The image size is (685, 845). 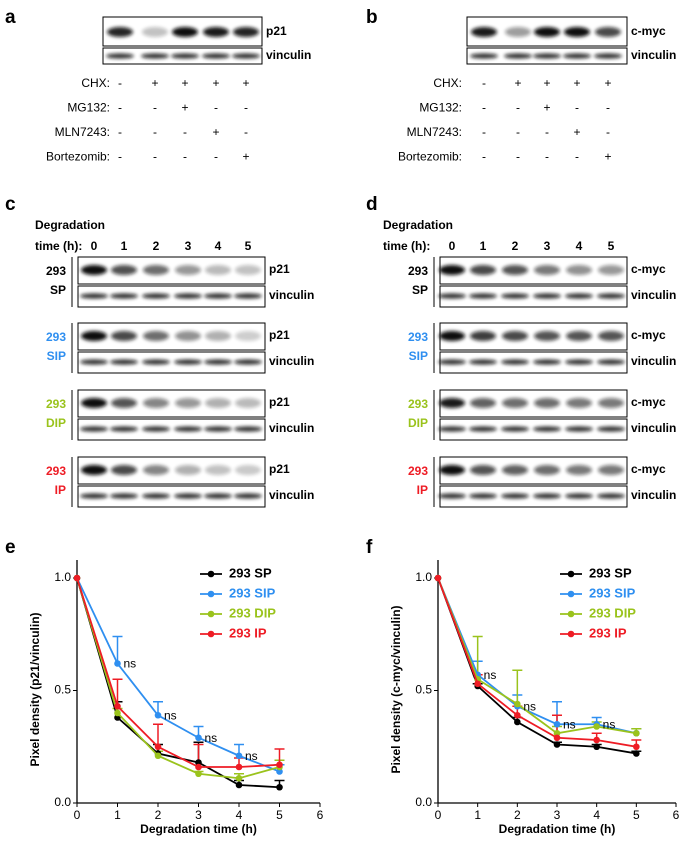 I want to click on time-label: 1, so click(x=483, y=246).